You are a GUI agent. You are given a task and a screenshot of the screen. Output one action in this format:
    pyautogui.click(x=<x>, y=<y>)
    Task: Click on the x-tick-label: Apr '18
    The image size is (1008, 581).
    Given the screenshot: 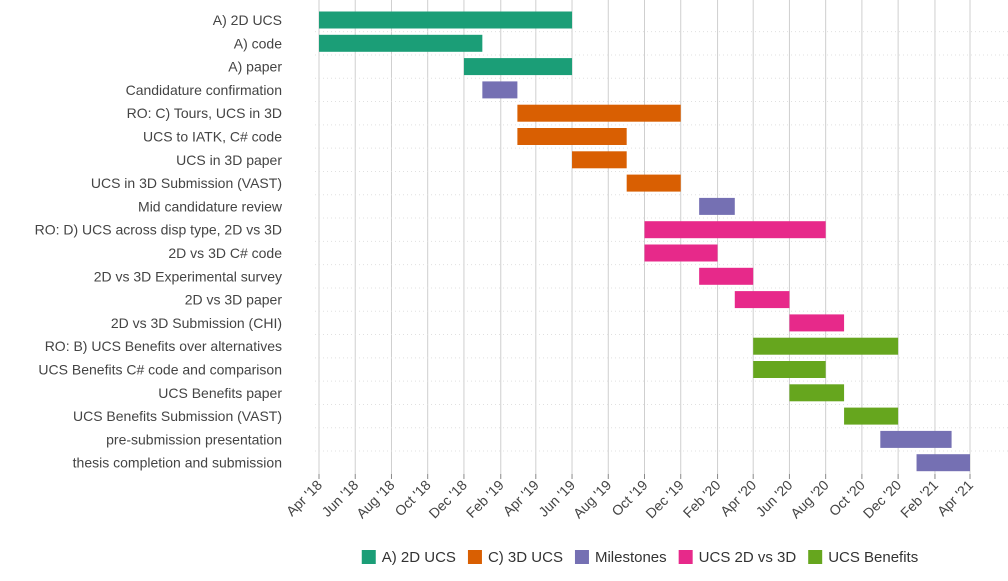 What is the action you would take?
    pyautogui.click(x=304, y=498)
    